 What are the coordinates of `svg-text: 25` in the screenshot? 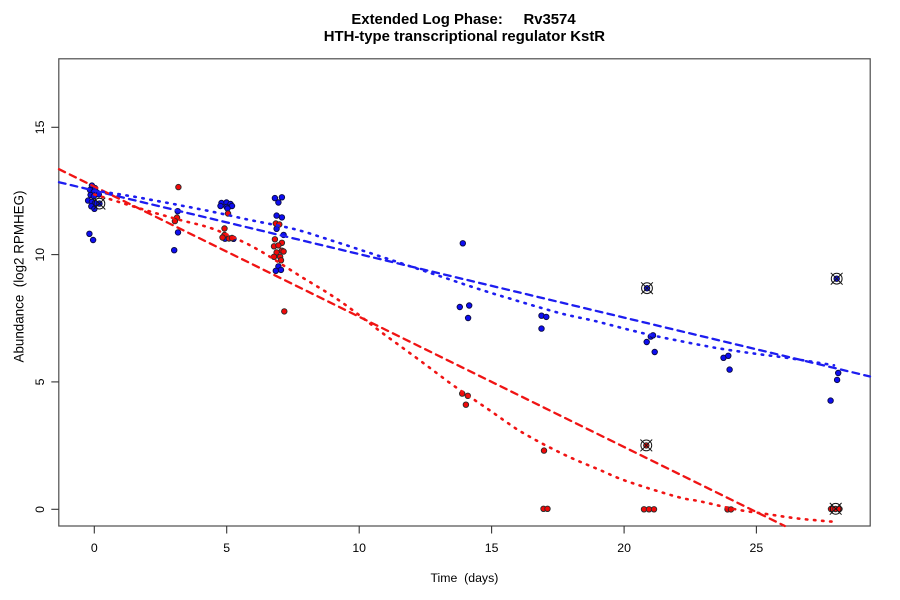 It's located at (757, 548).